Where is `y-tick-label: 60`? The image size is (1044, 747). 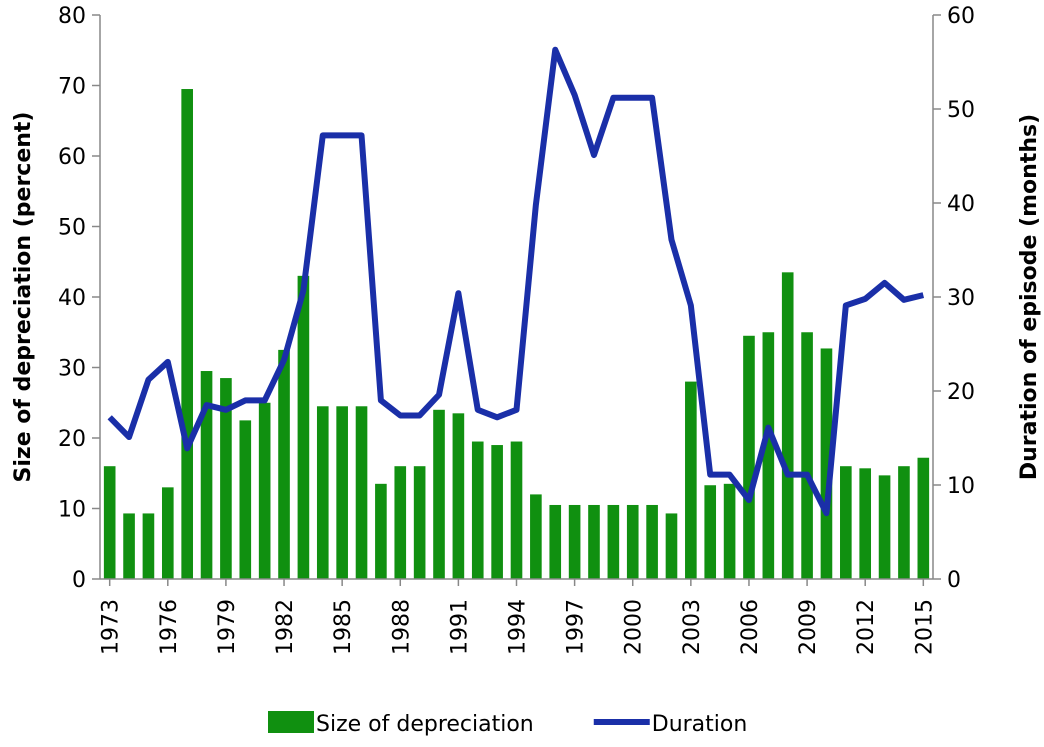
y-tick-label: 60 is located at coordinates (72, 157).